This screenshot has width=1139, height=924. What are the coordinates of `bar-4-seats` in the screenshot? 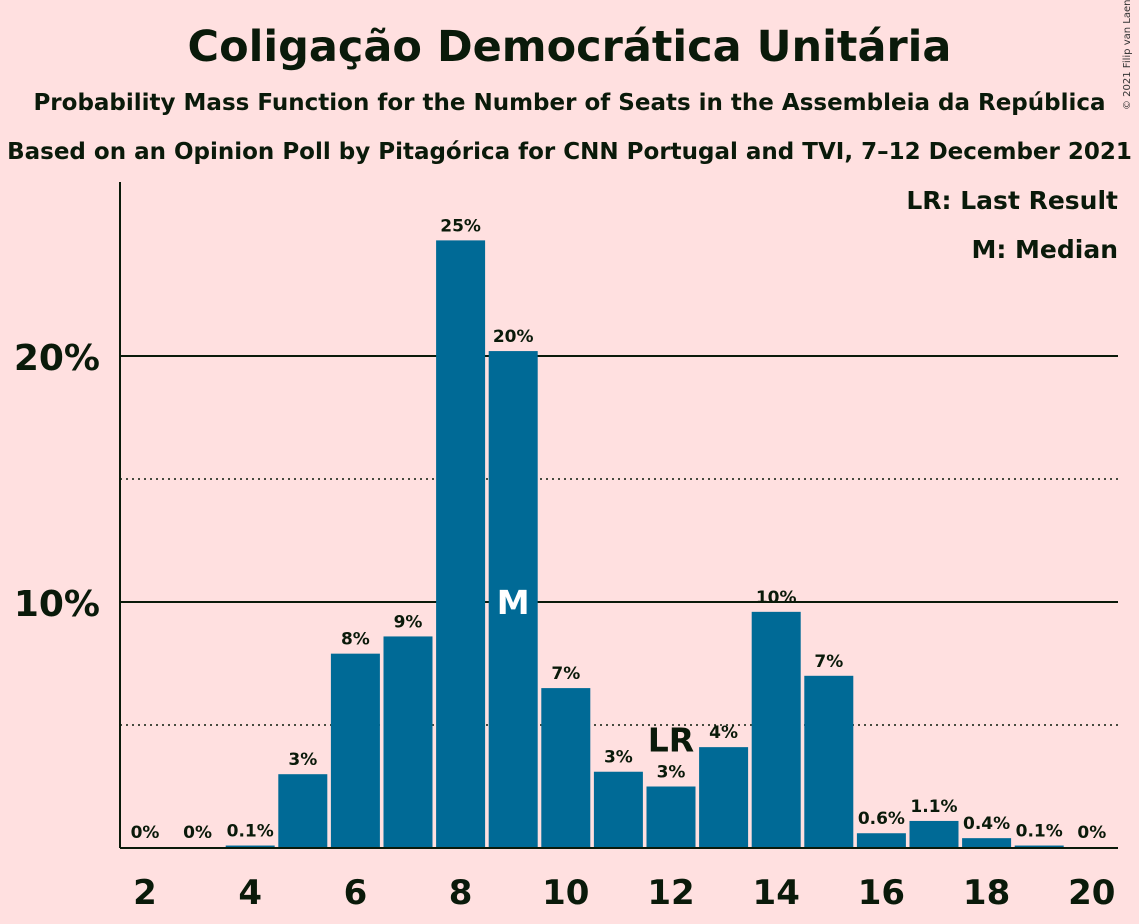 It's located at (250, 846).